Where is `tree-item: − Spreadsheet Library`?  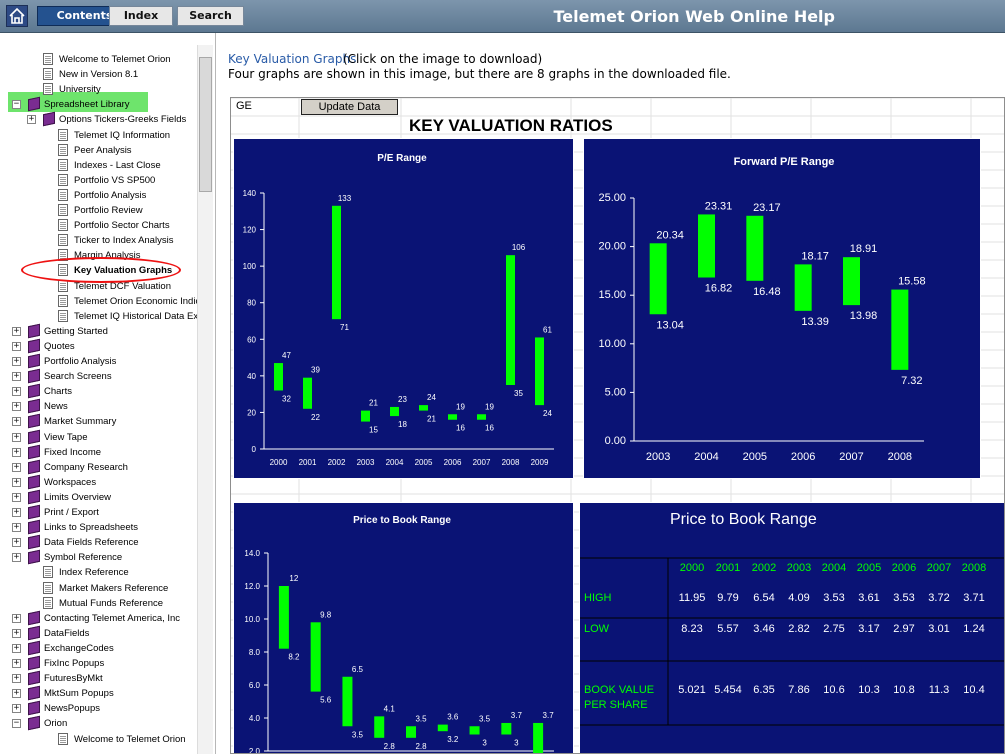
tree-item: − Spreadsheet Library is located at coordinates (98, 105).